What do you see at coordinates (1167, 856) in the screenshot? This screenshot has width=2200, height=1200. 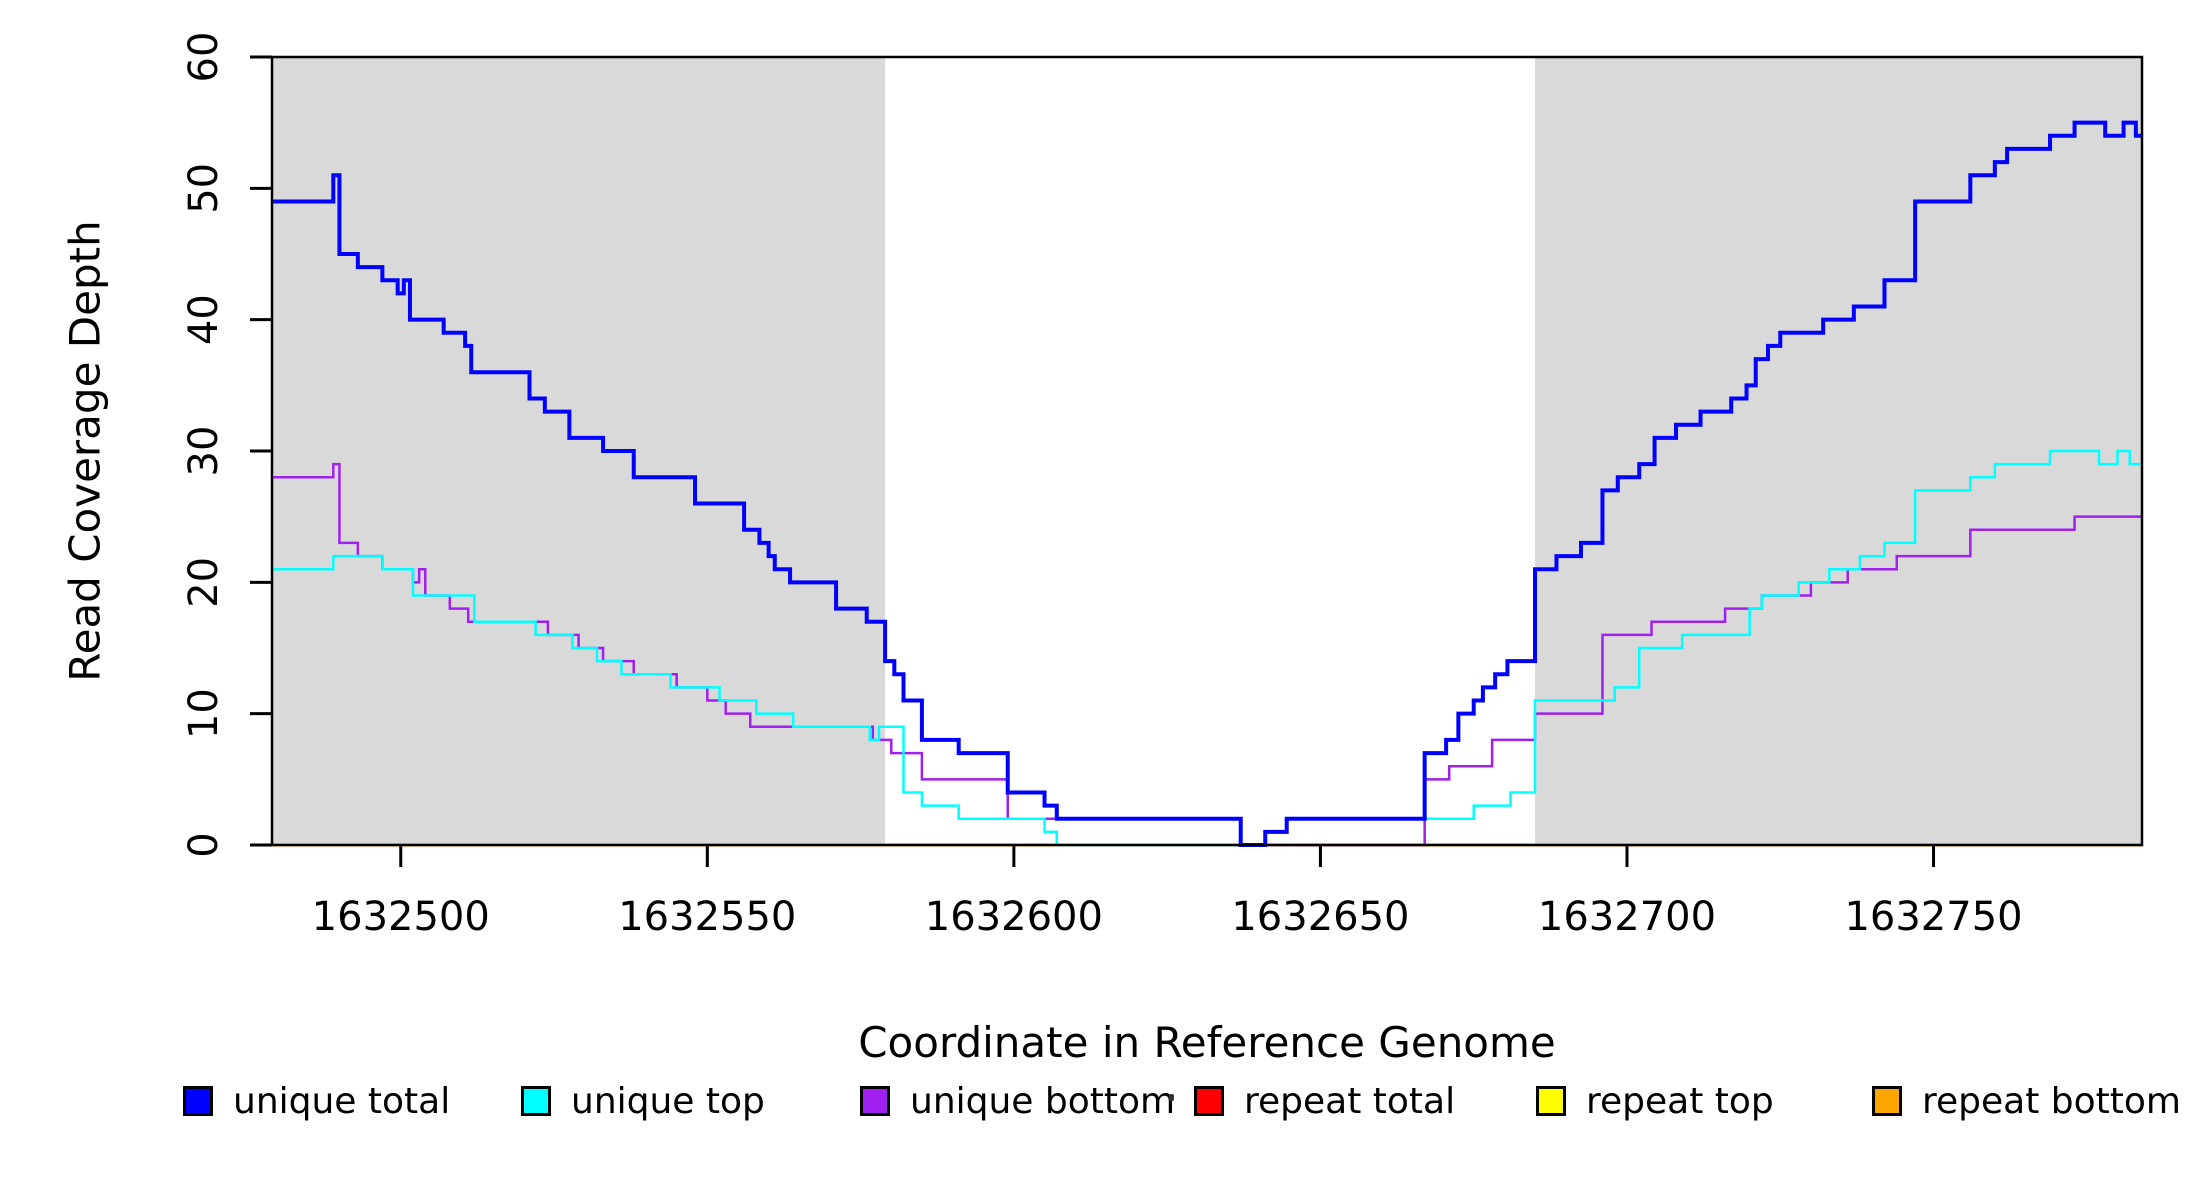 I see `x-axis-ticks` at bounding box center [1167, 856].